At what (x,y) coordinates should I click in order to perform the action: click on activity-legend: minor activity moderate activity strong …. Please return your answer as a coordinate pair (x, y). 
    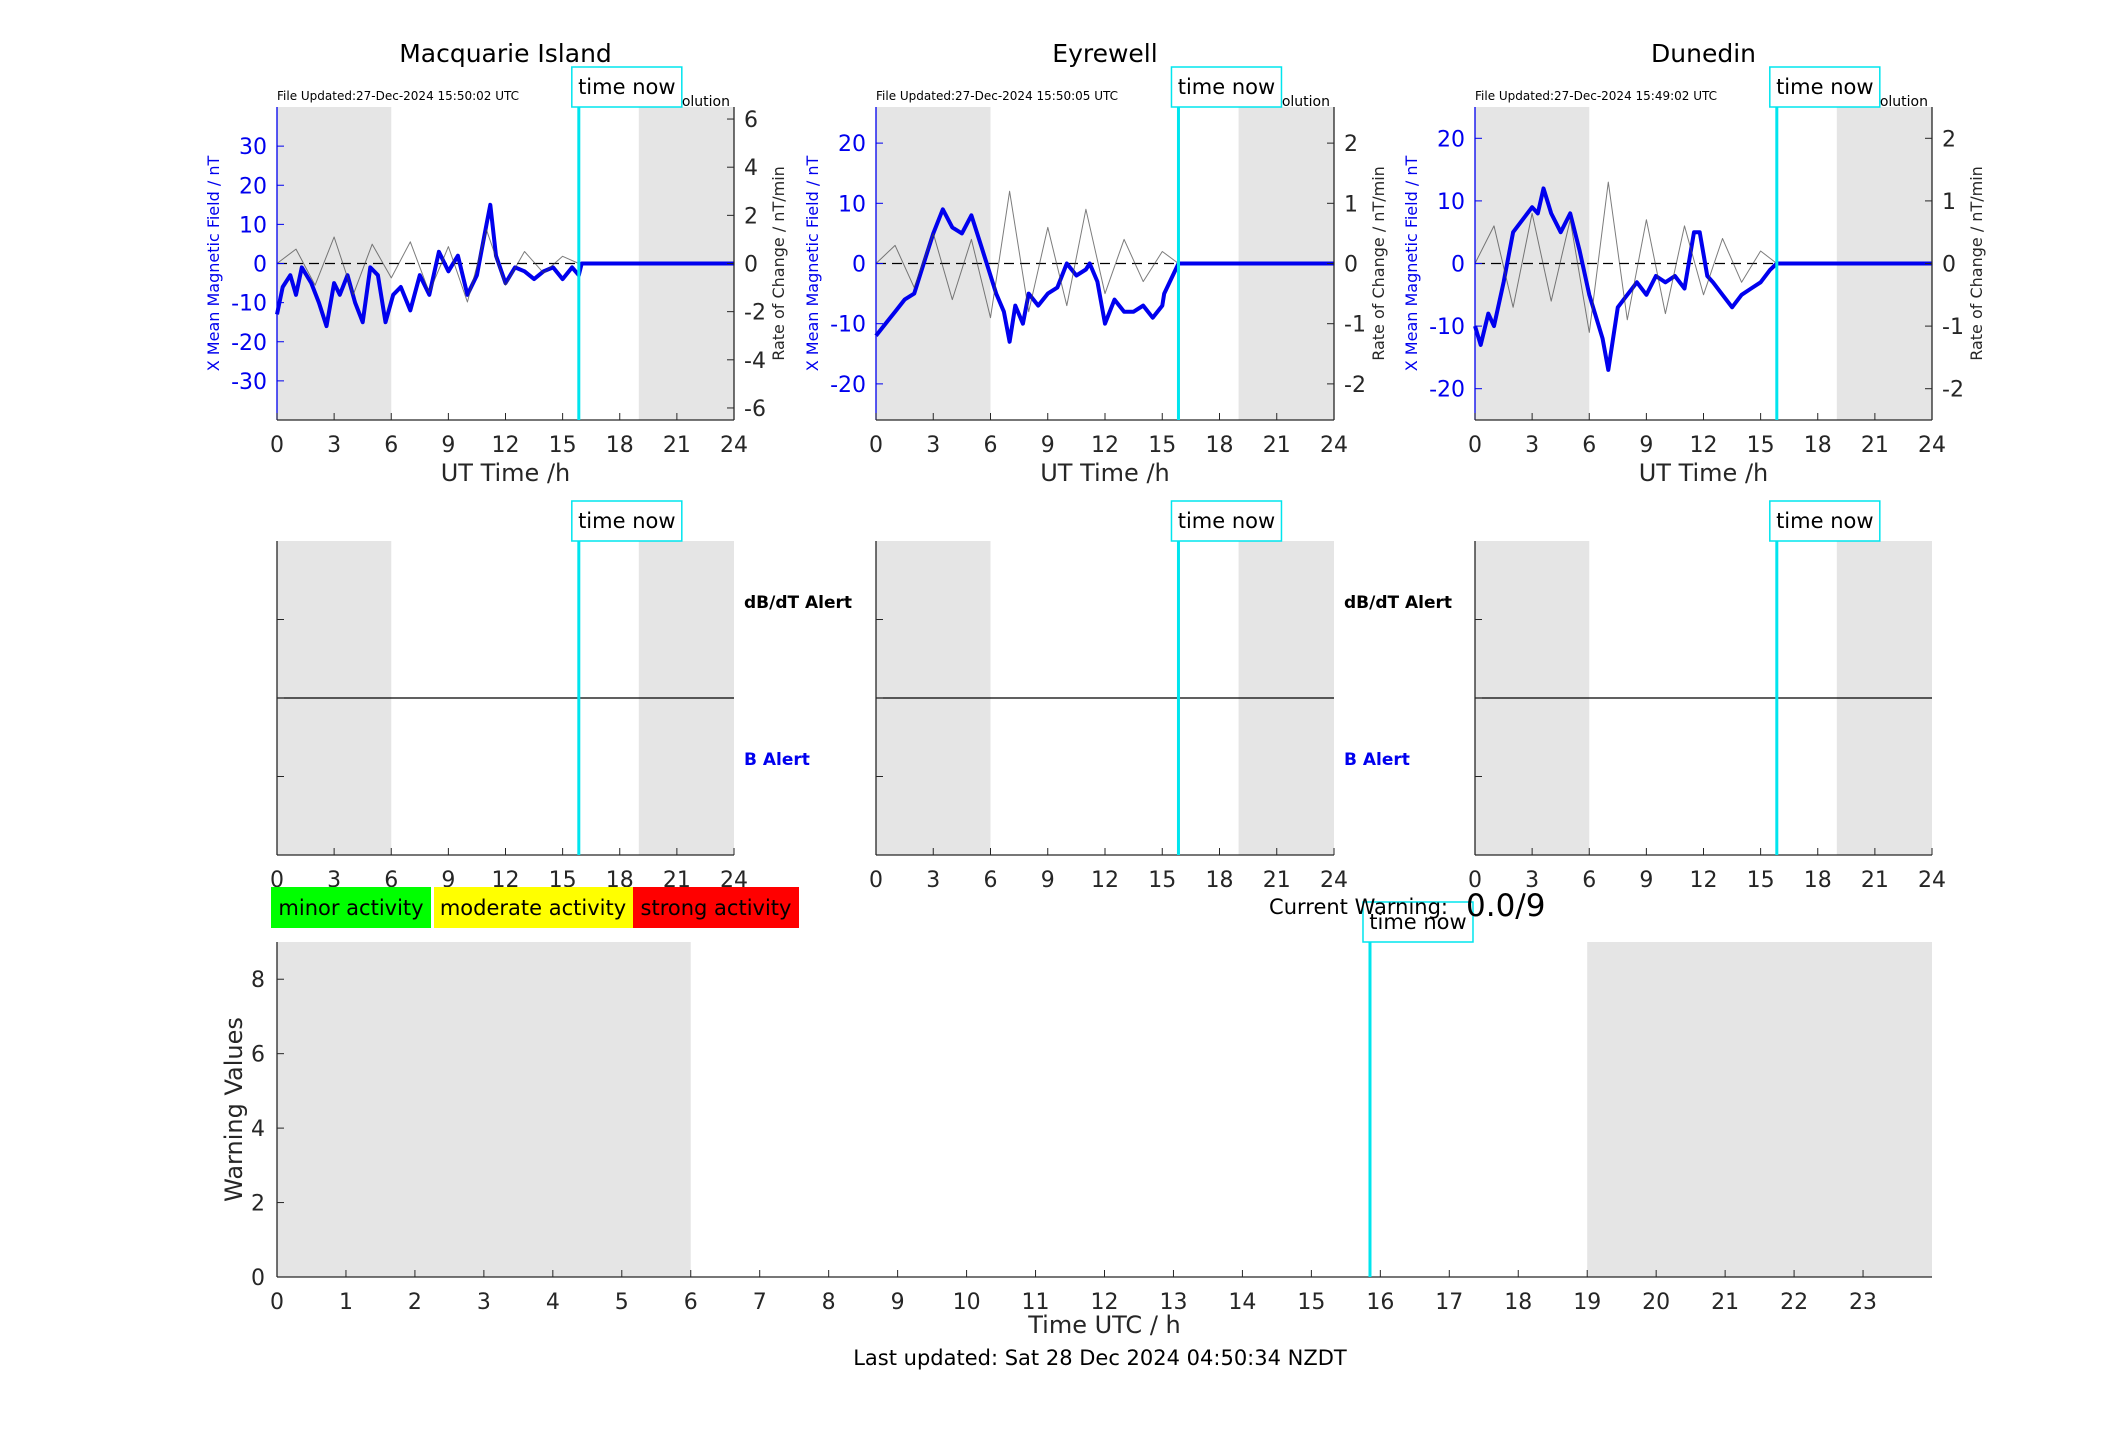
    Looking at the image, I should click on (535, 907).